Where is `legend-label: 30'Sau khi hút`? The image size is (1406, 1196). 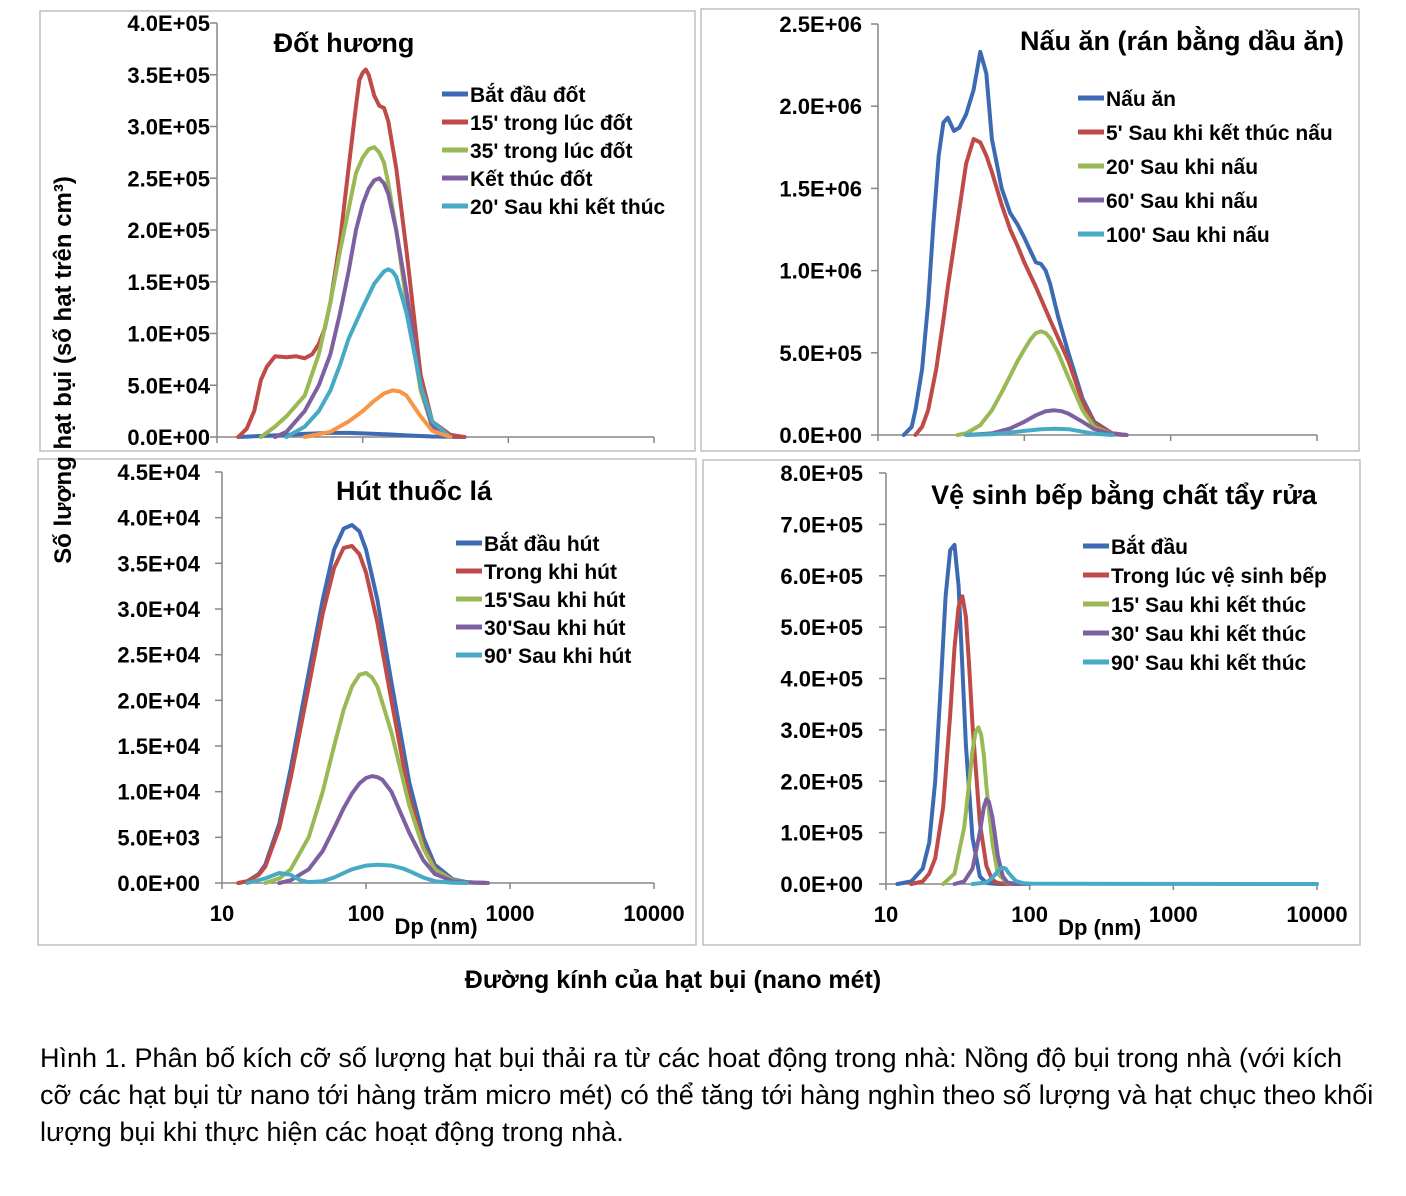 legend-label: 30'Sau khi hút is located at coordinates (555, 628).